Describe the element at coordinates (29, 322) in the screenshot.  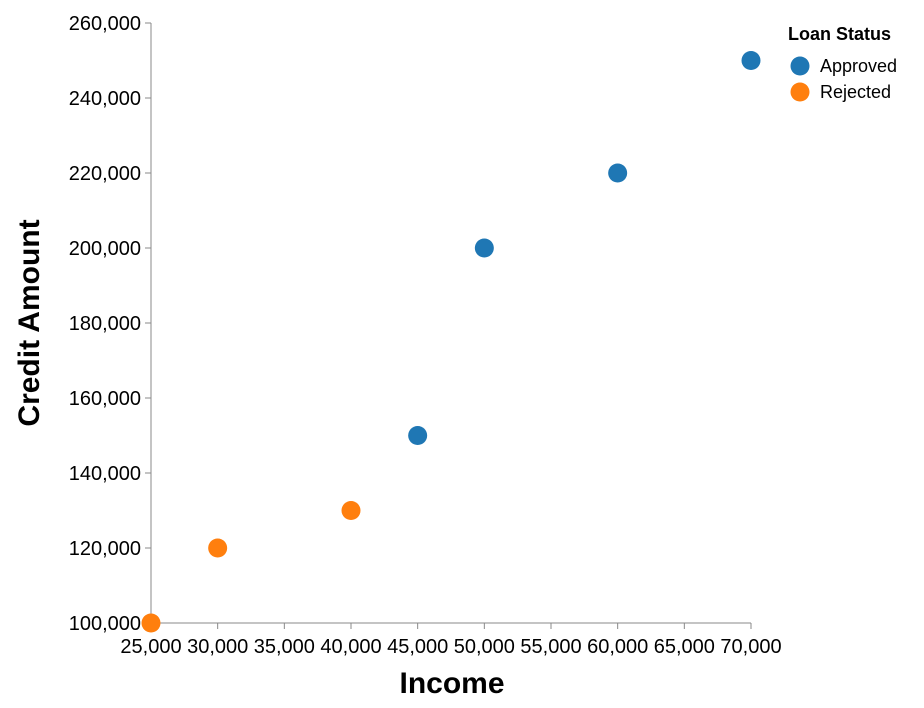
I see `y-axis-title: Credit Amount` at that location.